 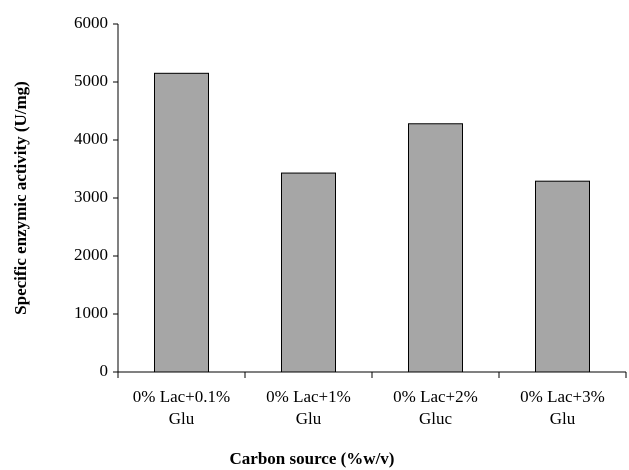 I want to click on x-tick-label: 0% Lac+0.1% Glu, so click(x=181, y=407).